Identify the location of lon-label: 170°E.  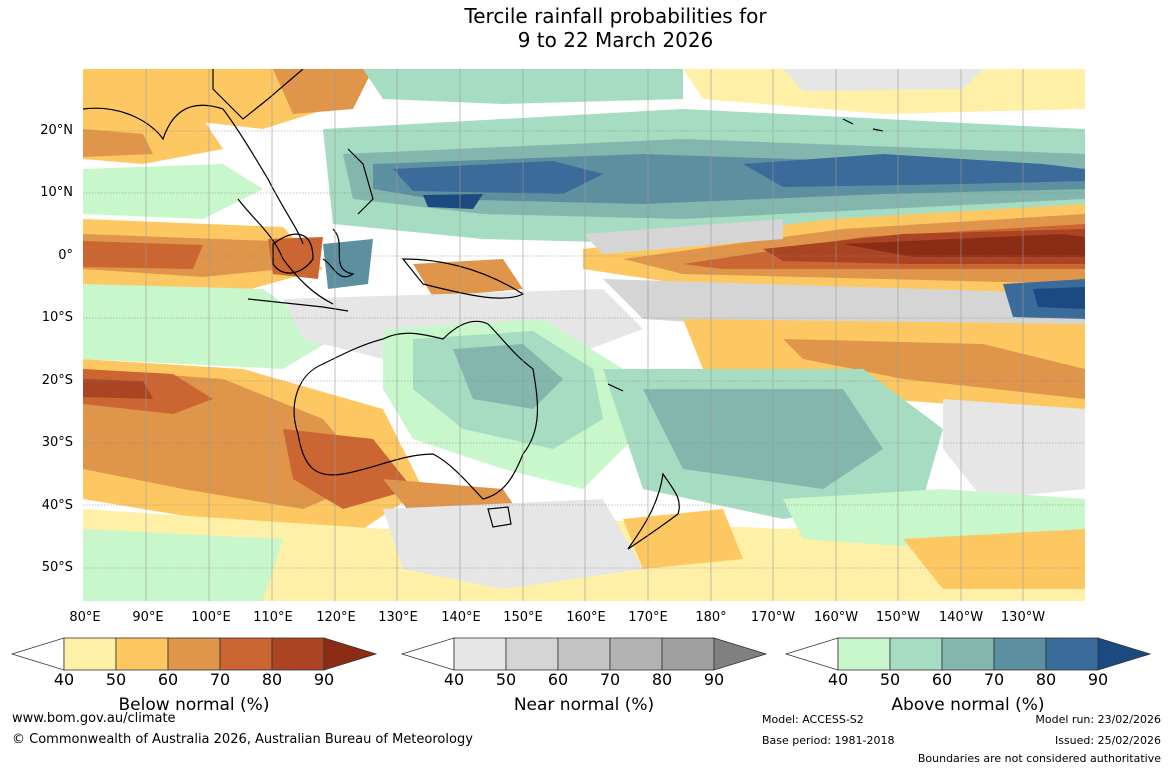
(648, 617).